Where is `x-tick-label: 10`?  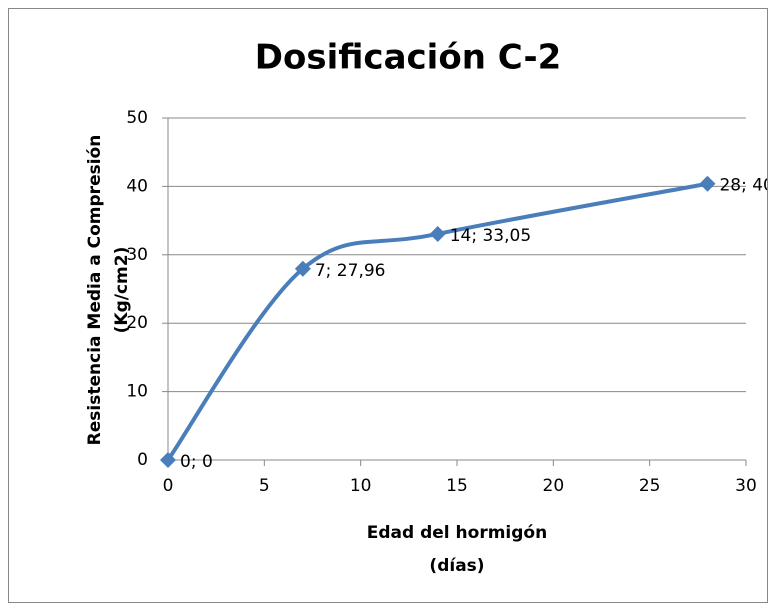 x-tick-label: 10 is located at coordinates (361, 486).